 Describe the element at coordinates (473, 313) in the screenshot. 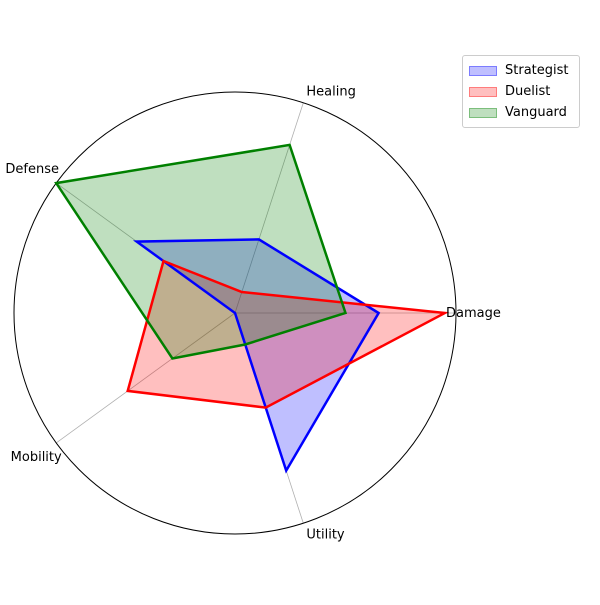

I see `axis-label-damage: Damage` at that location.